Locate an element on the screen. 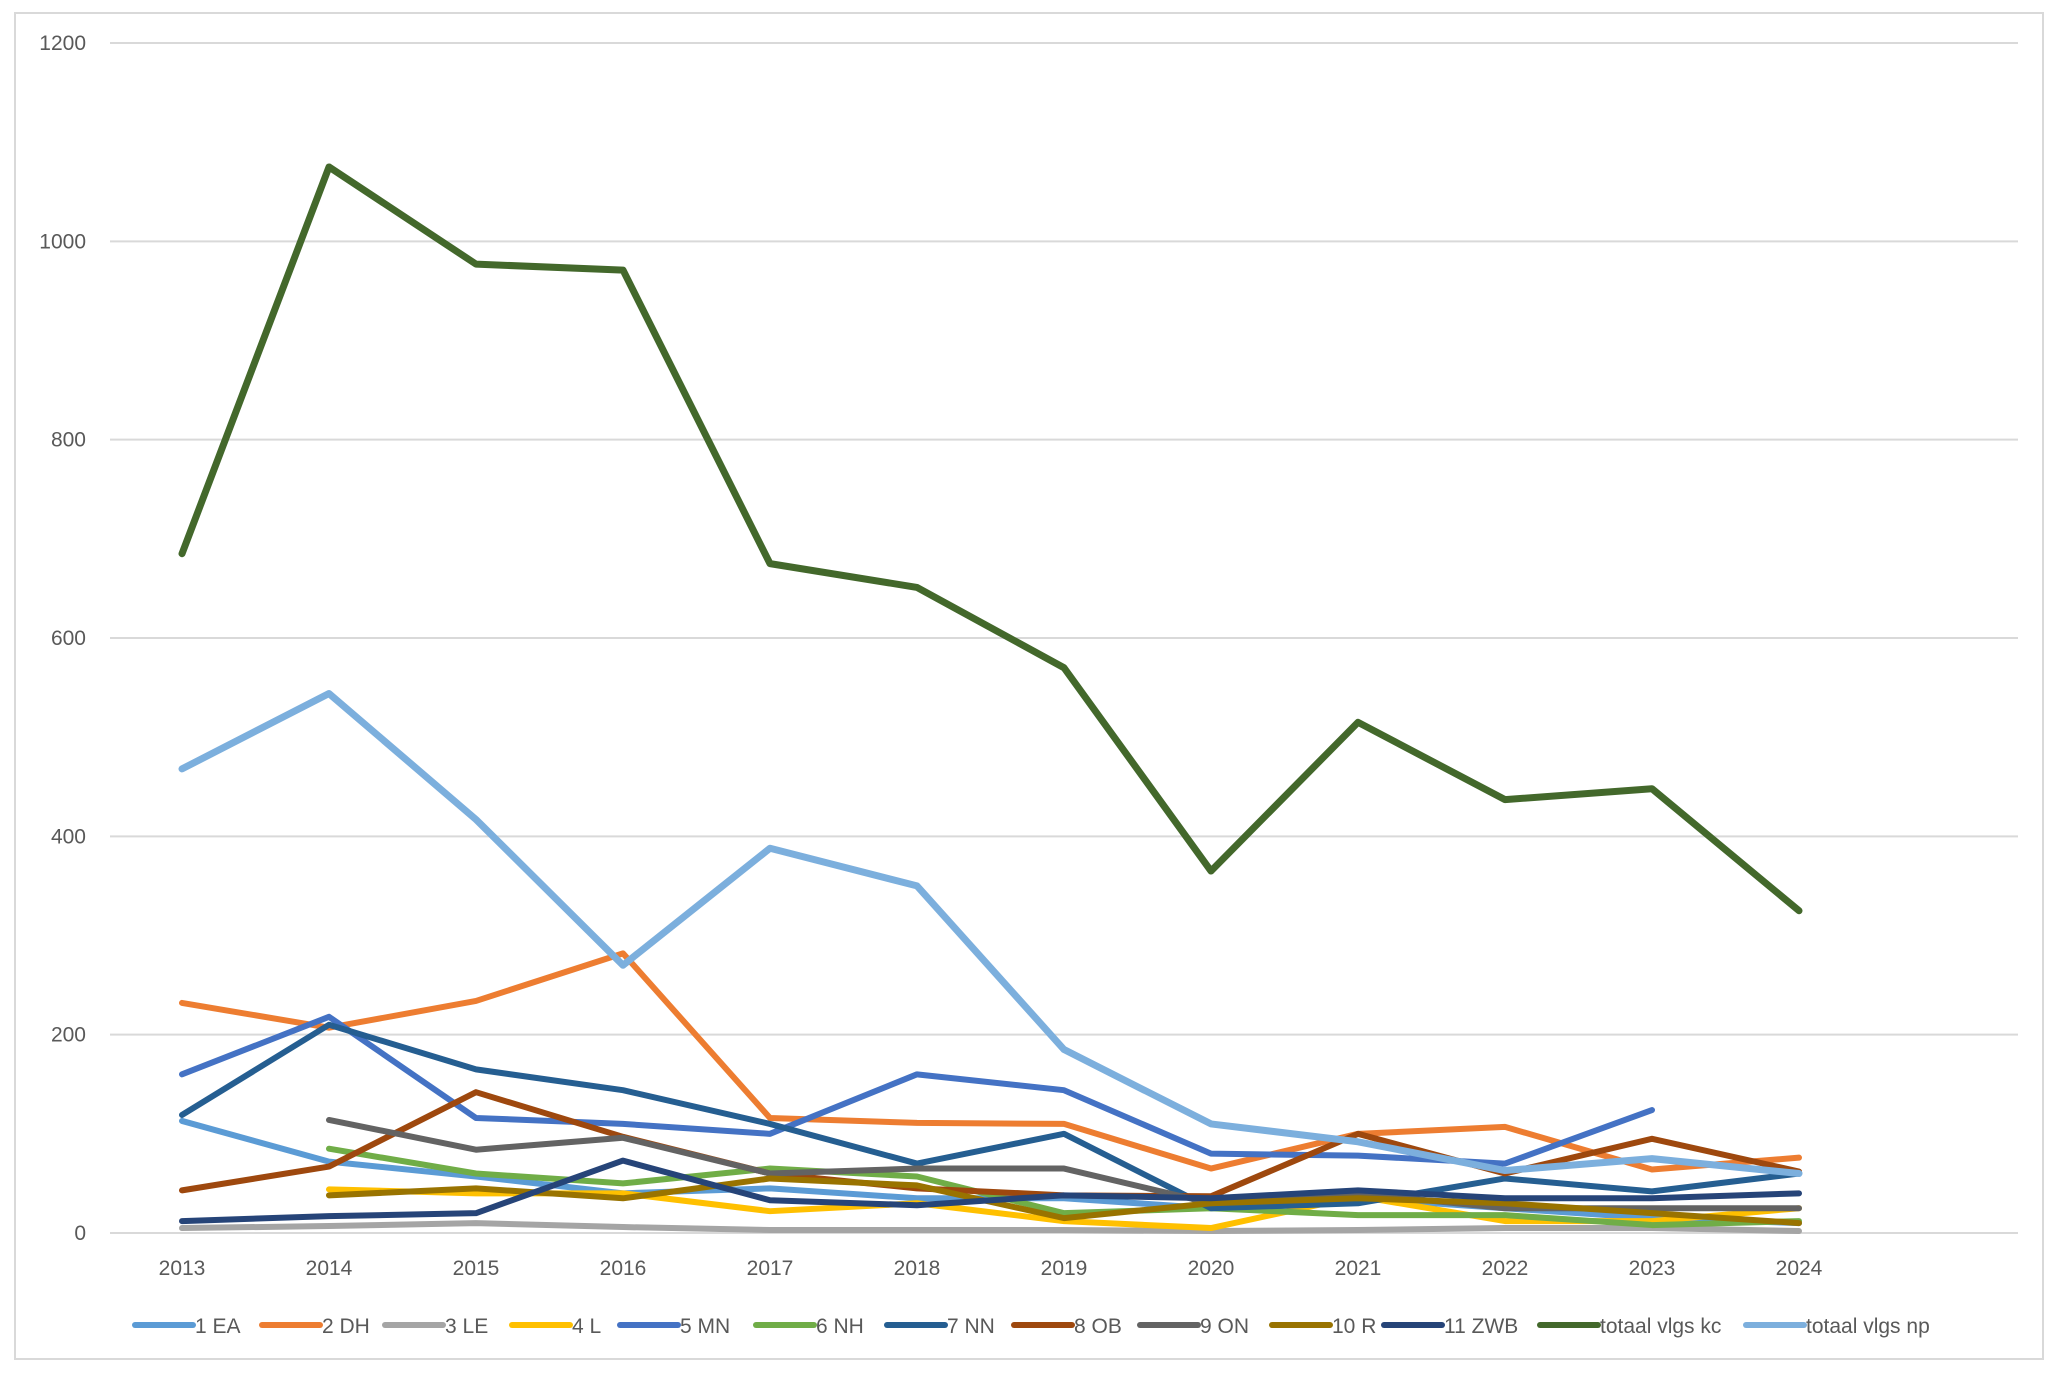 This screenshot has width=2061, height=1373. legend-label-4-l: 4 L is located at coordinates (586, 1326).